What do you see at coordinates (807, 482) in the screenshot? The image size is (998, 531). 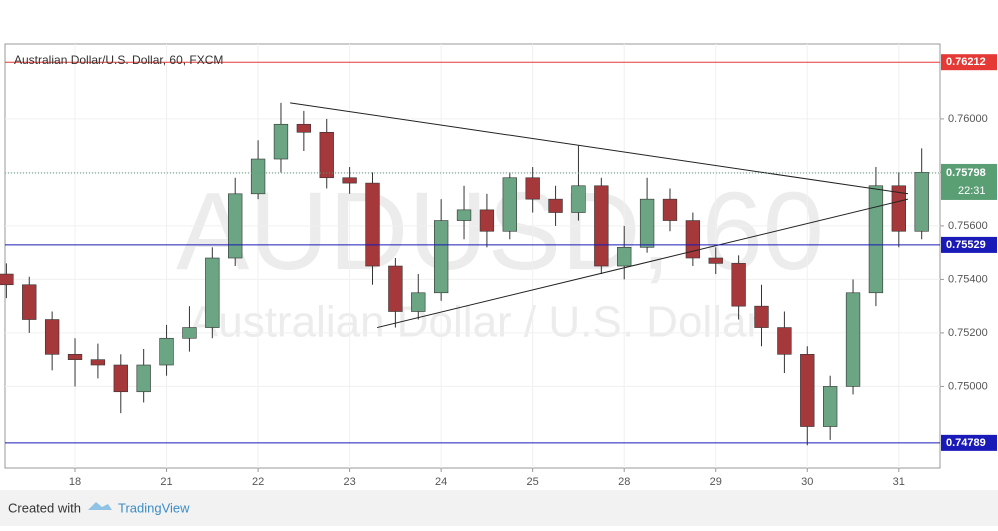 I see `x-tick-label: 30` at bounding box center [807, 482].